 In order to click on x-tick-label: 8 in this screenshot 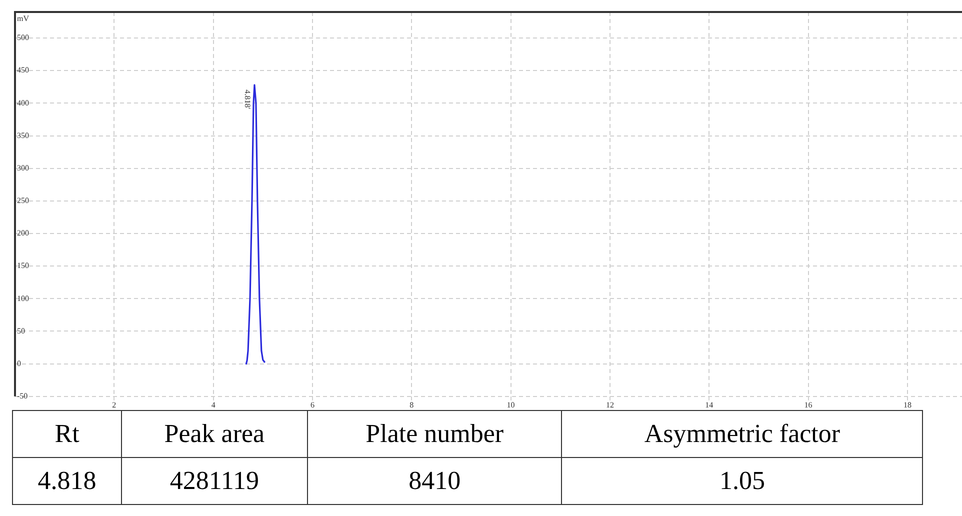, I will do `click(412, 405)`.